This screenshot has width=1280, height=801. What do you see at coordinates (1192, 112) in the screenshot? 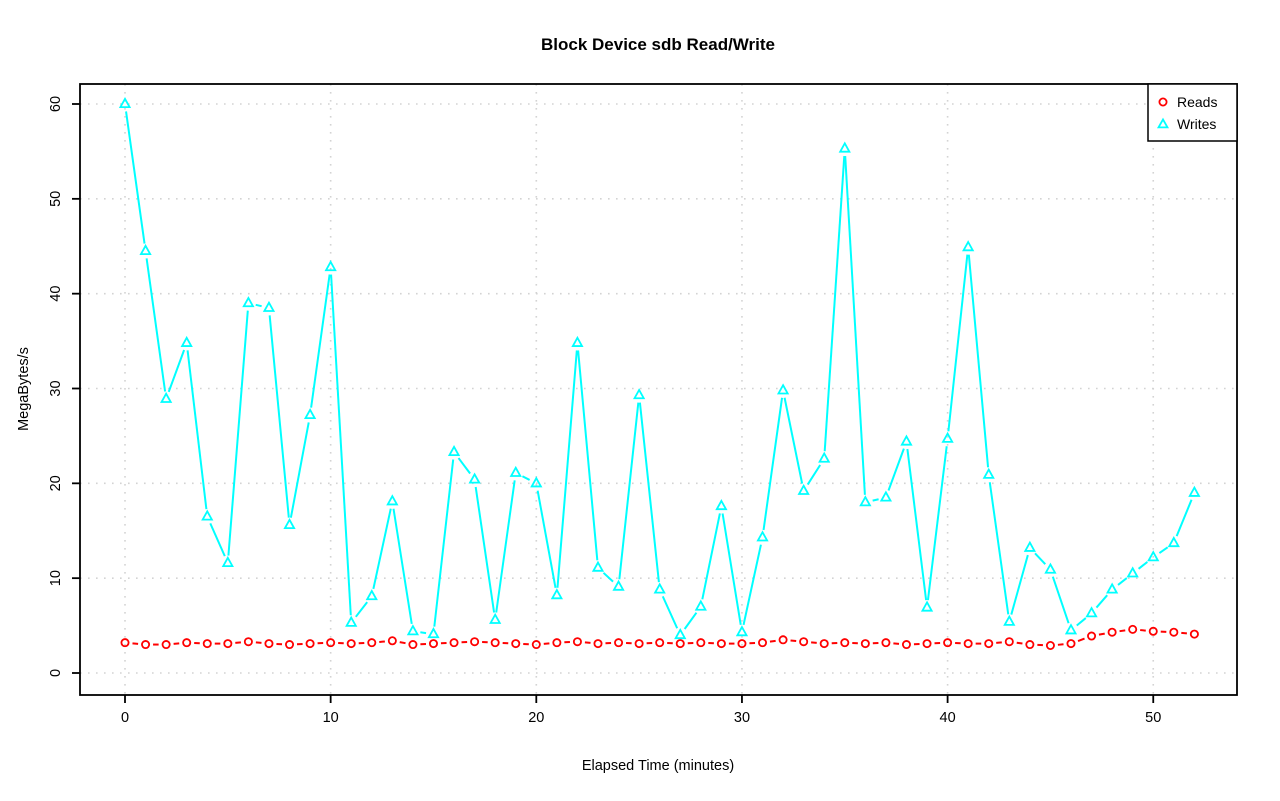
I see `legend-box` at bounding box center [1192, 112].